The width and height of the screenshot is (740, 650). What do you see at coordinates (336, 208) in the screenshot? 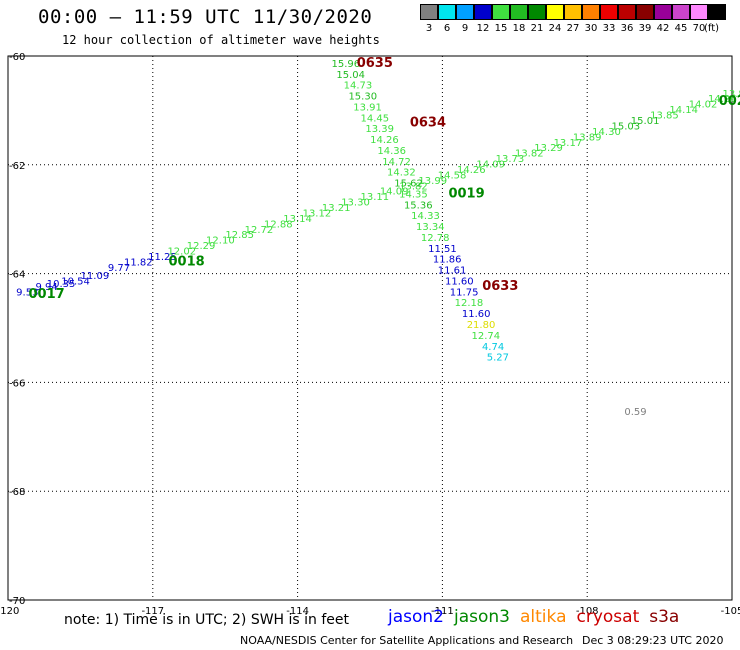
I see `data-point-label: 13.21` at bounding box center [336, 208].